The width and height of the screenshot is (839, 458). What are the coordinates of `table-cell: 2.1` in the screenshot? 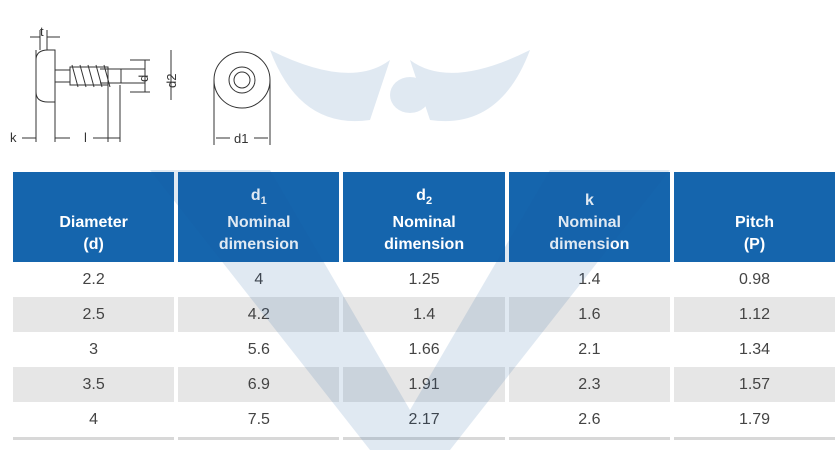 It's located at (589, 349).